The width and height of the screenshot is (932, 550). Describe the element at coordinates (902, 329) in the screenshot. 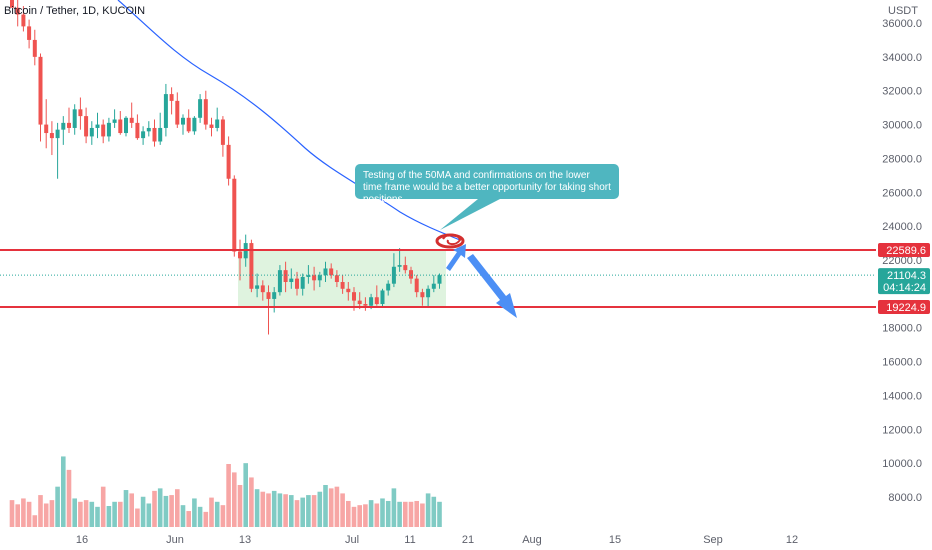

I see `price-tick-label: 18000.0` at that location.